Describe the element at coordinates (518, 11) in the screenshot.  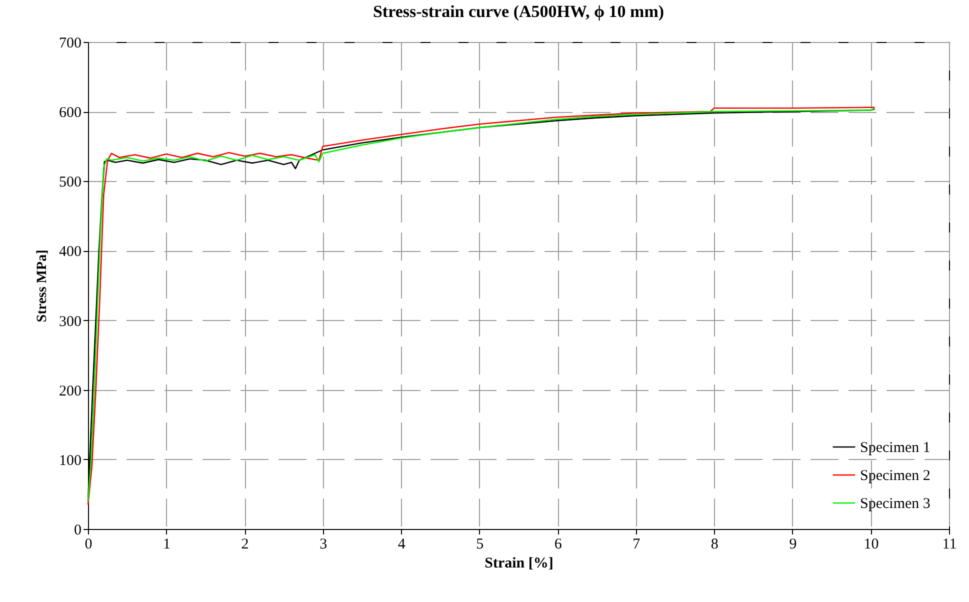
I see `chart-title: Stress-strain curve (A500HW, ϕ 10 mm)` at that location.